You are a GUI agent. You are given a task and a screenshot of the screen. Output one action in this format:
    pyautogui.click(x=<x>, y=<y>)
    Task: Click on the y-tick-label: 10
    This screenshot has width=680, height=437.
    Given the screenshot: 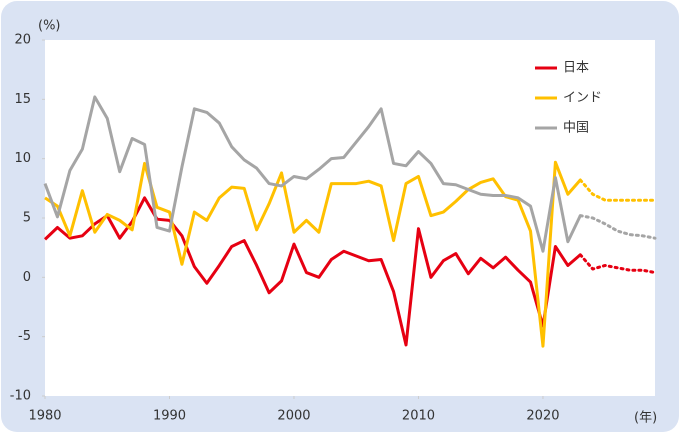 What is the action you would take?
    pyautogui.click(x=22, y=158)
    